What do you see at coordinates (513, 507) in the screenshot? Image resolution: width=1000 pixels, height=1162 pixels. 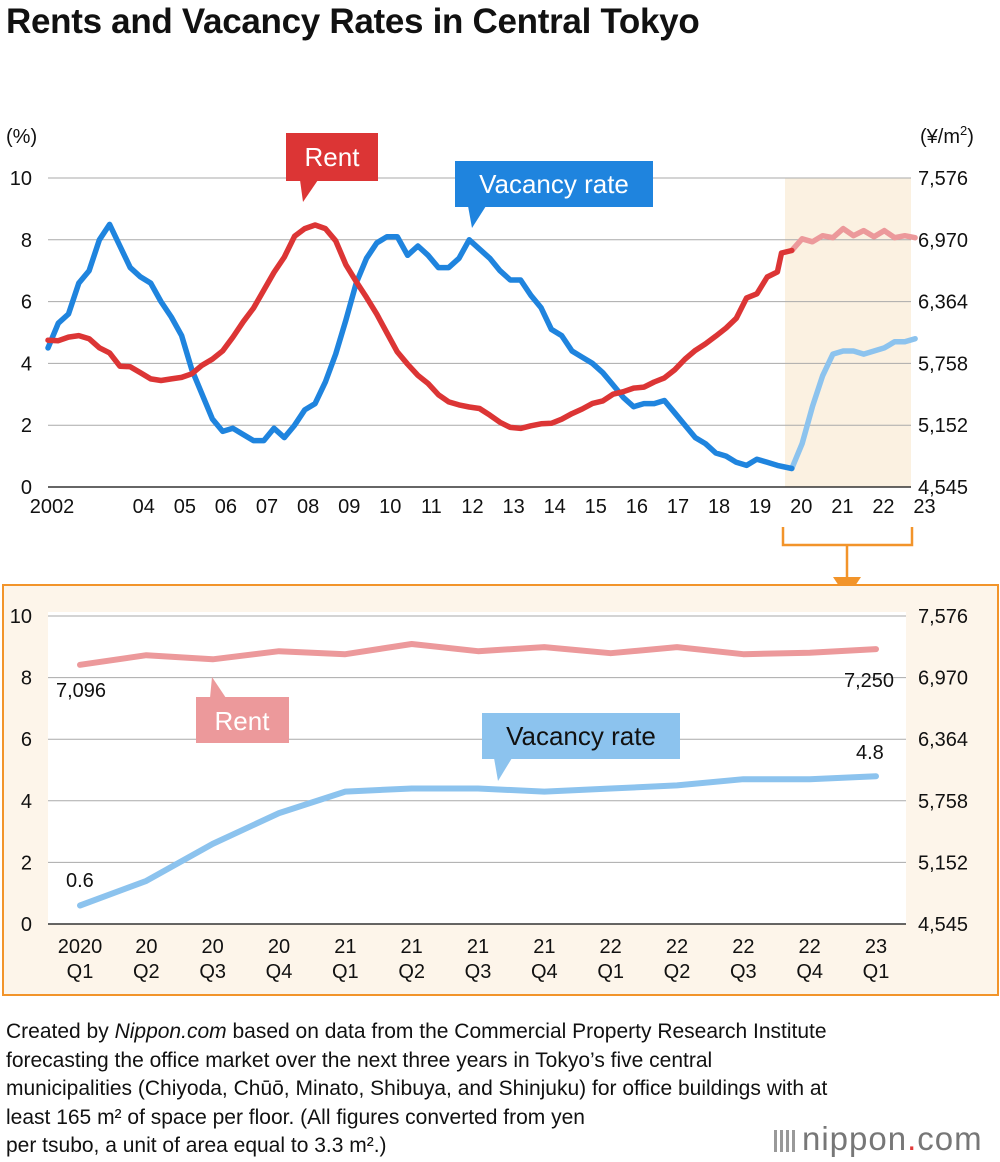 I see `main-x-tick: 13` at bounding box center [513, 507].